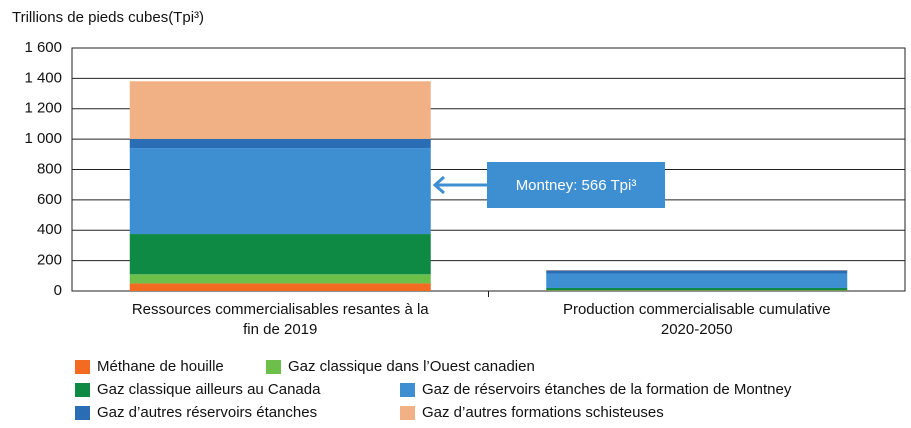  I want to click on legend-label: Méthane de houille, so click(160, 366).